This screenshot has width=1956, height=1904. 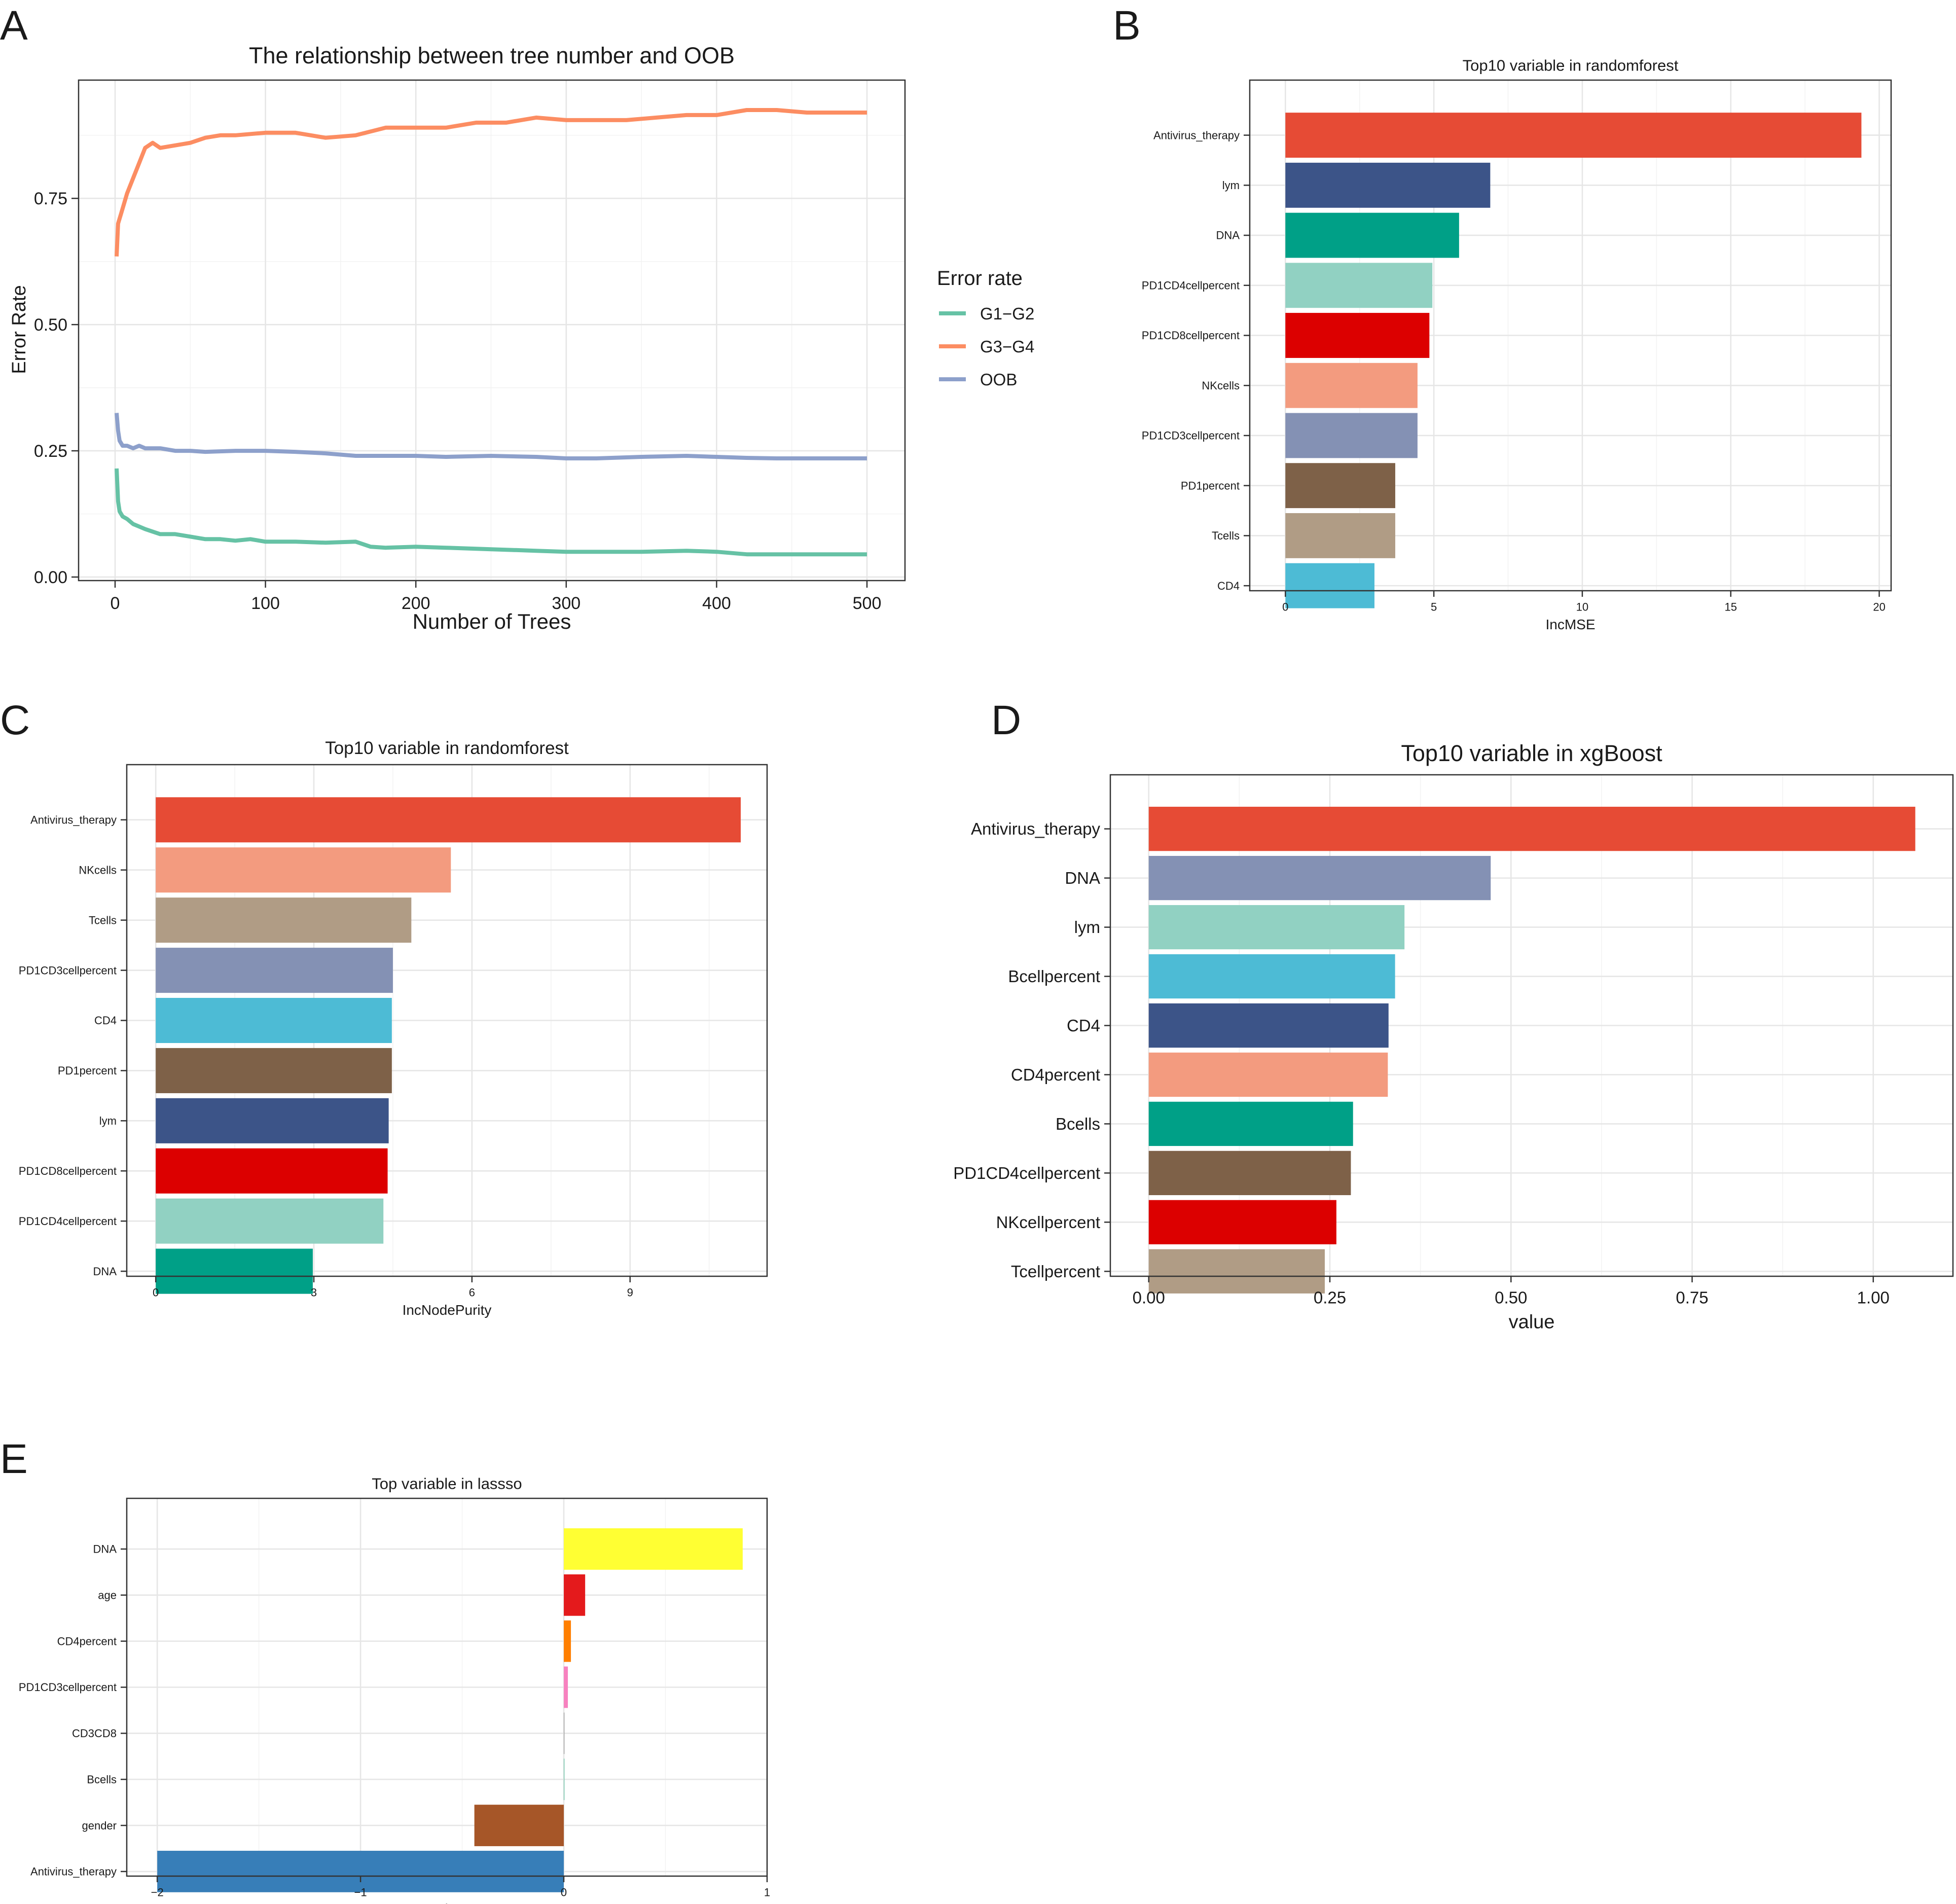 What do you see at coordinates (1242, 1222) in the screenshot?
I see `bar-nkcellpercent` at bounding box center [1242, 1222].